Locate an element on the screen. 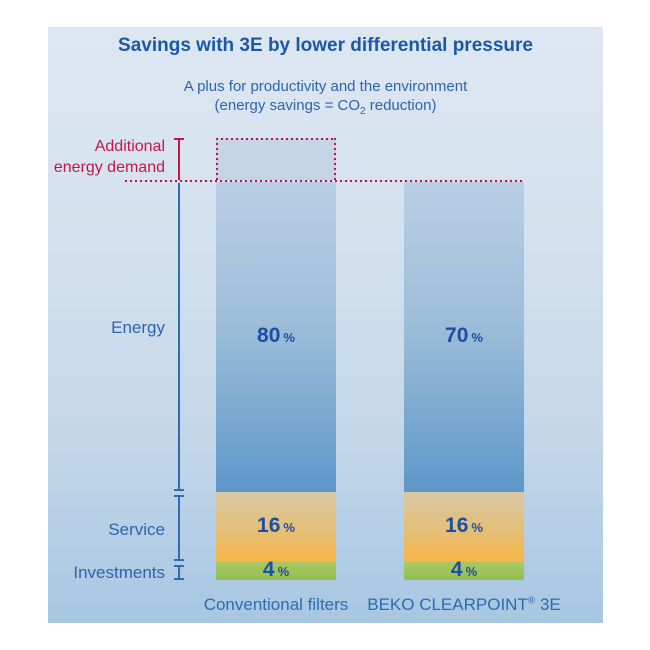  bar1-service-value: 16% is located at coordinates (276, 525).